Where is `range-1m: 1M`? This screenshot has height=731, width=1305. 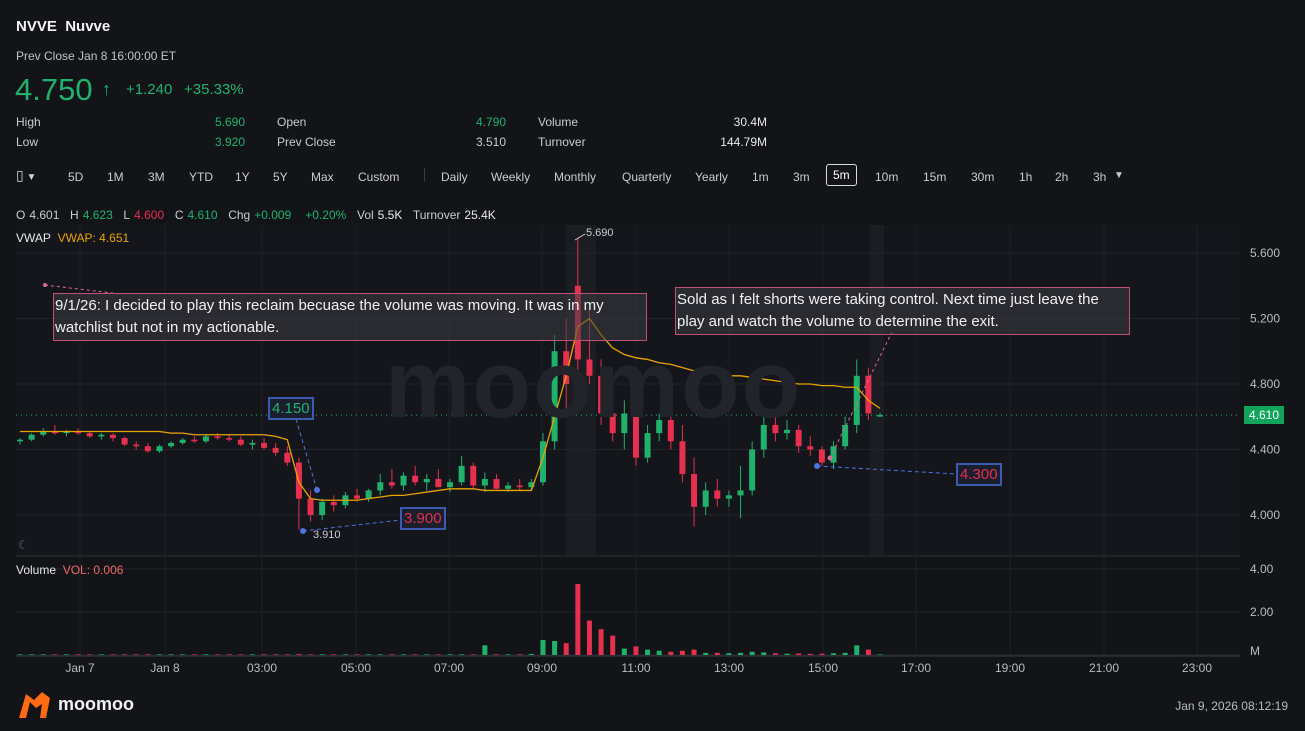 range-1m: 1M is located at coordinates (115, 177).